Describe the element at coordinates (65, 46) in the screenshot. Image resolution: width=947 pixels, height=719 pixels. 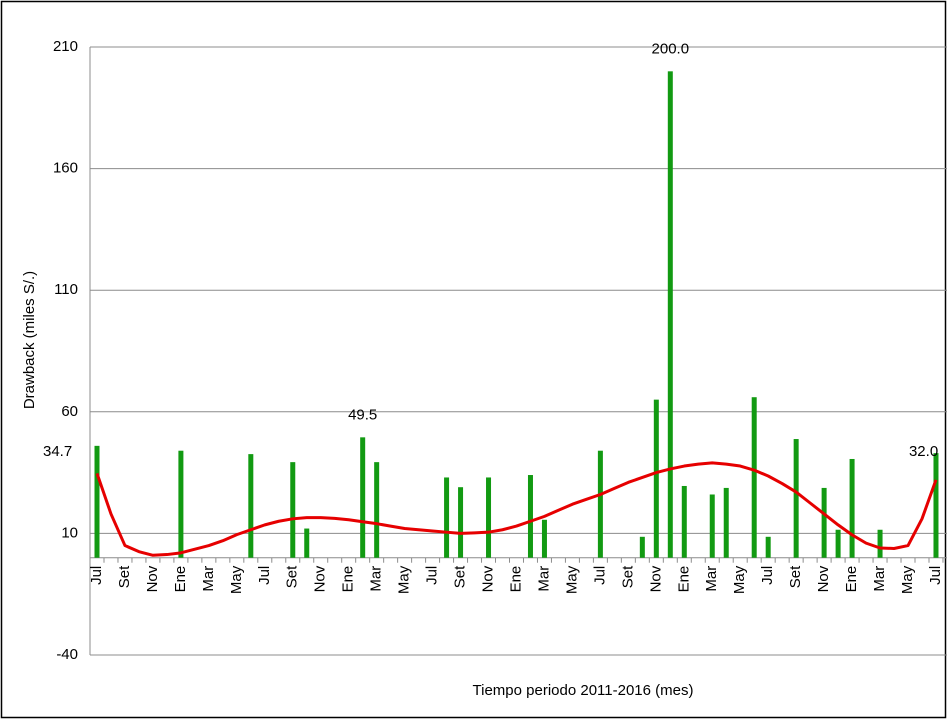
I see `y-tick-label: 210` at that location.